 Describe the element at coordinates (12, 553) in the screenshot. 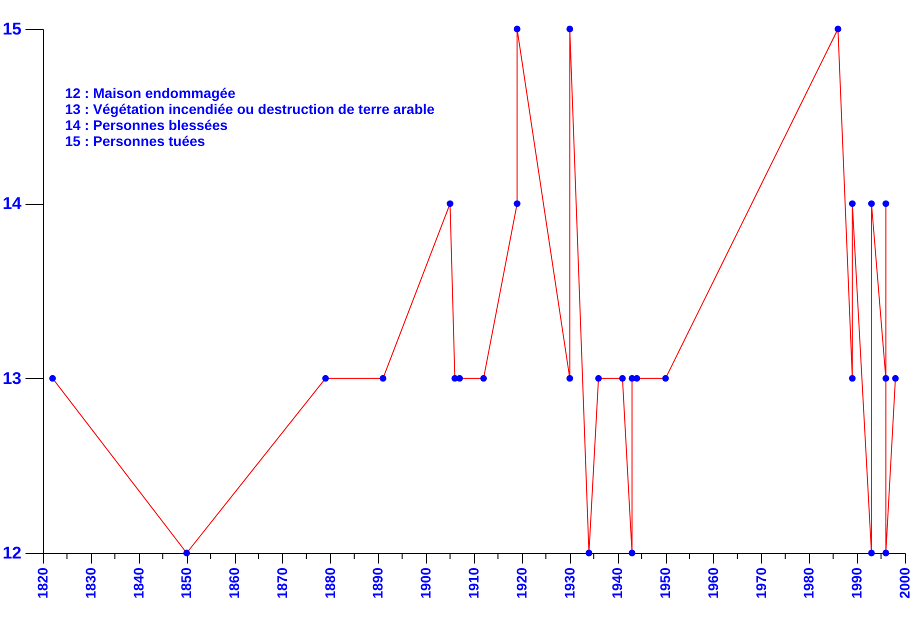

I see `y-tick-label: 12` at that location.